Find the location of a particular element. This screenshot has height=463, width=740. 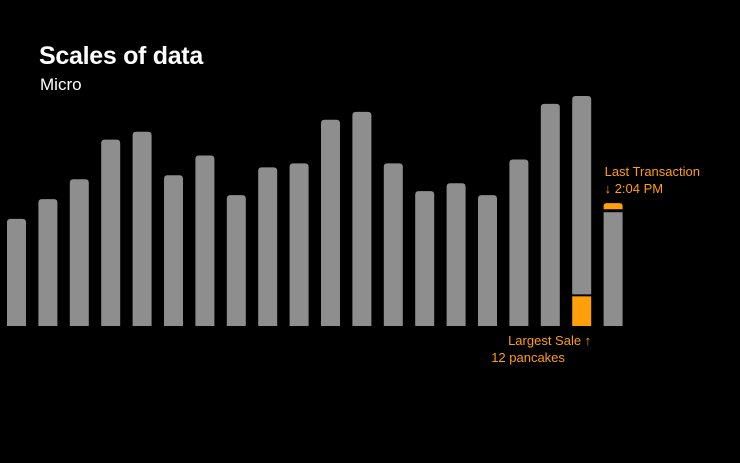

chart-title: Scales of data is located at coordinates (121, 56).